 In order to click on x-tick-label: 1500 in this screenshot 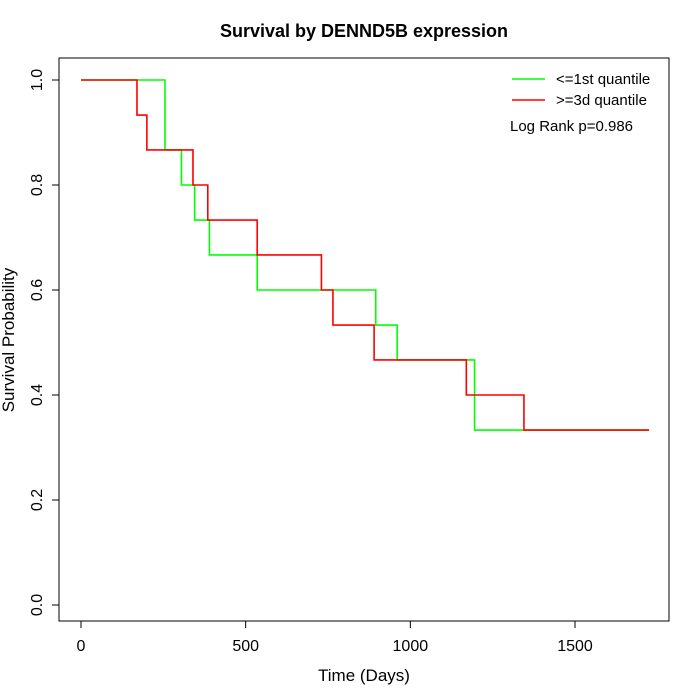, I will do `click(575, 646)`.